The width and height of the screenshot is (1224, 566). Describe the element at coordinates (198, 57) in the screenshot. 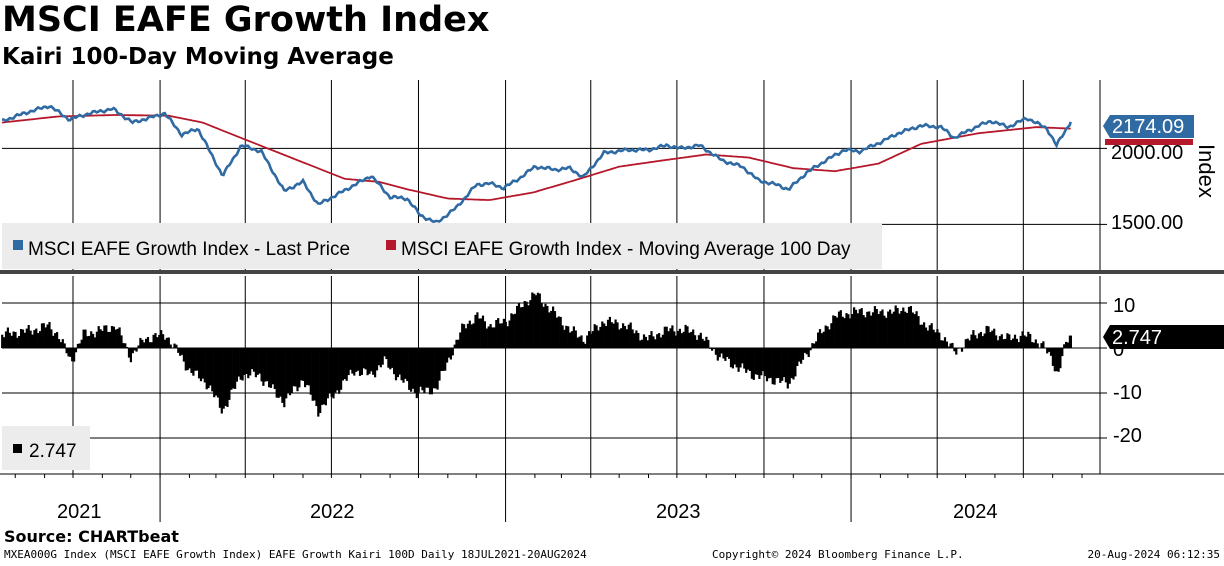

I see `chart-subtitle: Kairi 100-Day Moving Average` at that location.